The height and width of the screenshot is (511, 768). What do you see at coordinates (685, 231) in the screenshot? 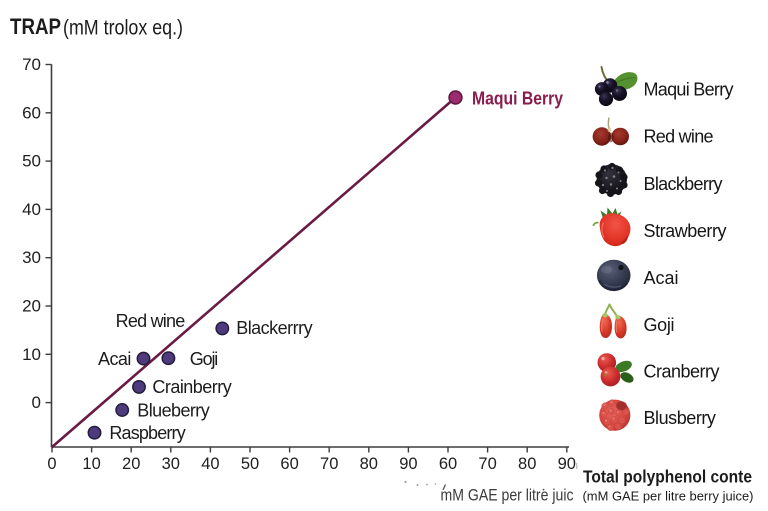
I see `svg-text: Strawberry` at bounding box center [685, 231].